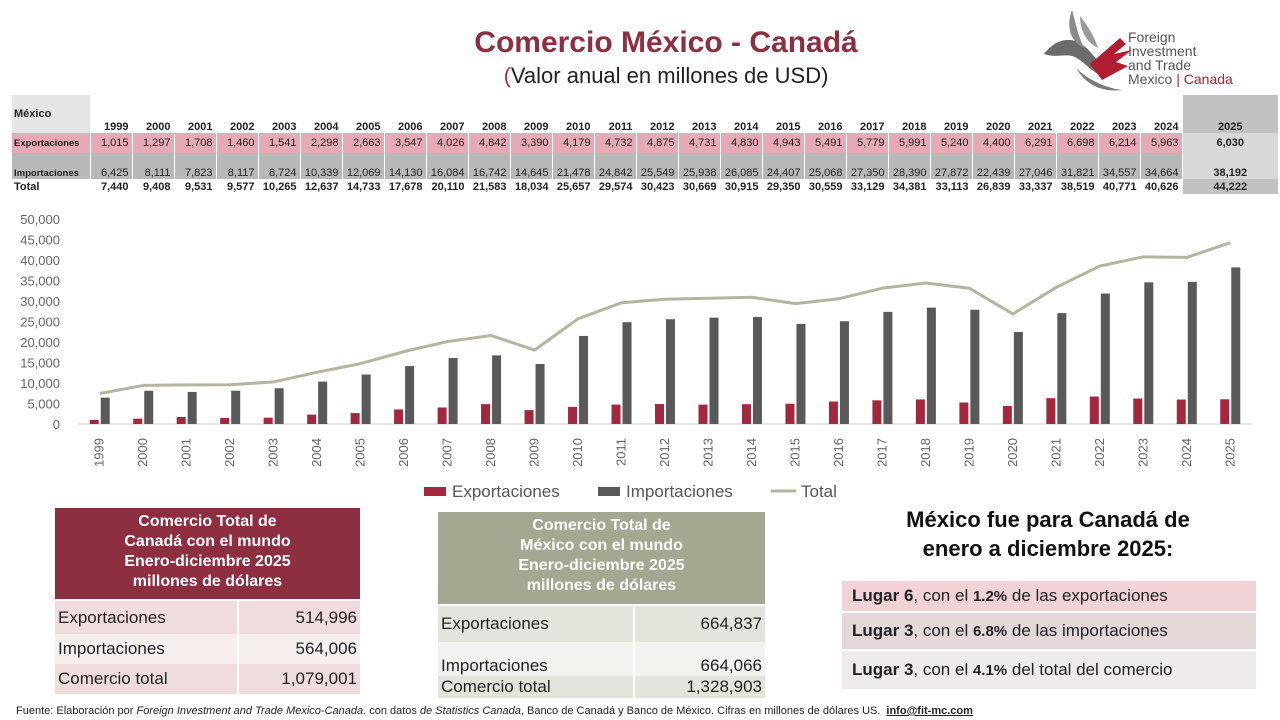 The height and width of the screenshot is (720, 1280). I want to click on x-tick-label: 2025, so click(1229, 452).